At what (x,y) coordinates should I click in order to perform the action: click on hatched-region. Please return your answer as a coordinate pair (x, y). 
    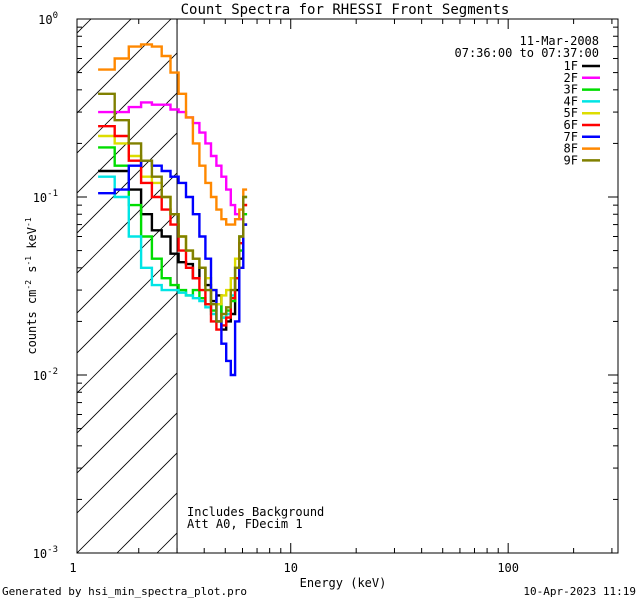
    Looking at the image, I should click on (127, 286).